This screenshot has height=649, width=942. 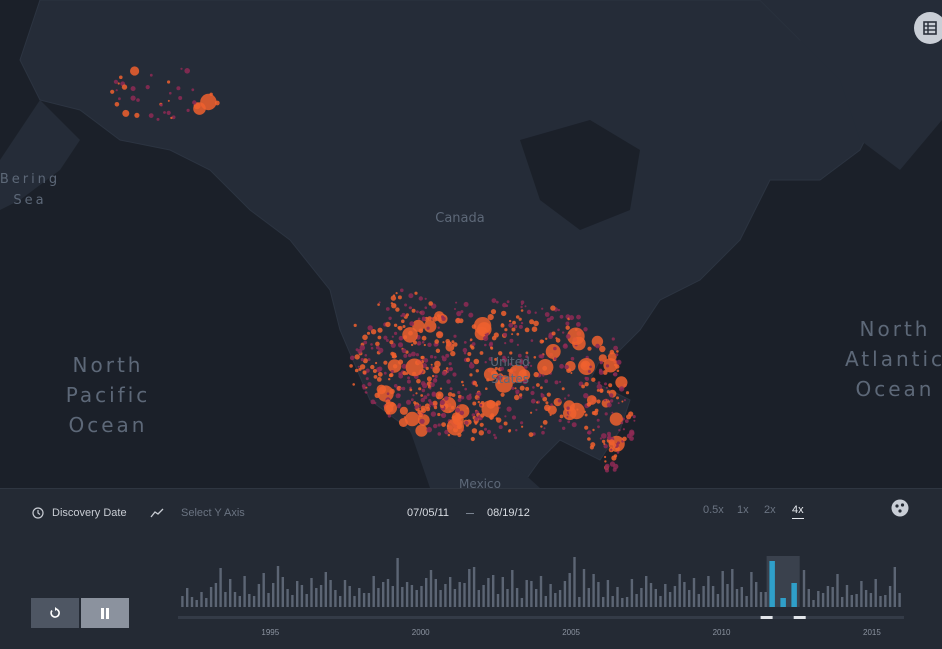 I want to click on speed-4x: 4x, so click(x=798, y=511).